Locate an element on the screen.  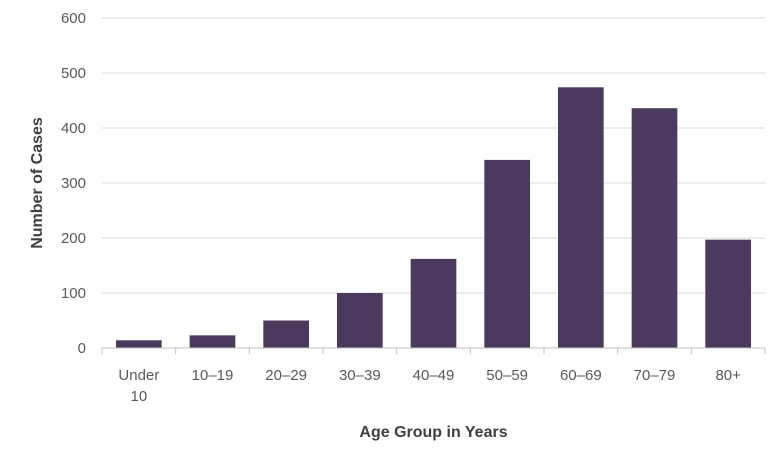
x-tick-label: 70–79 is located at coordinates (655, 375).